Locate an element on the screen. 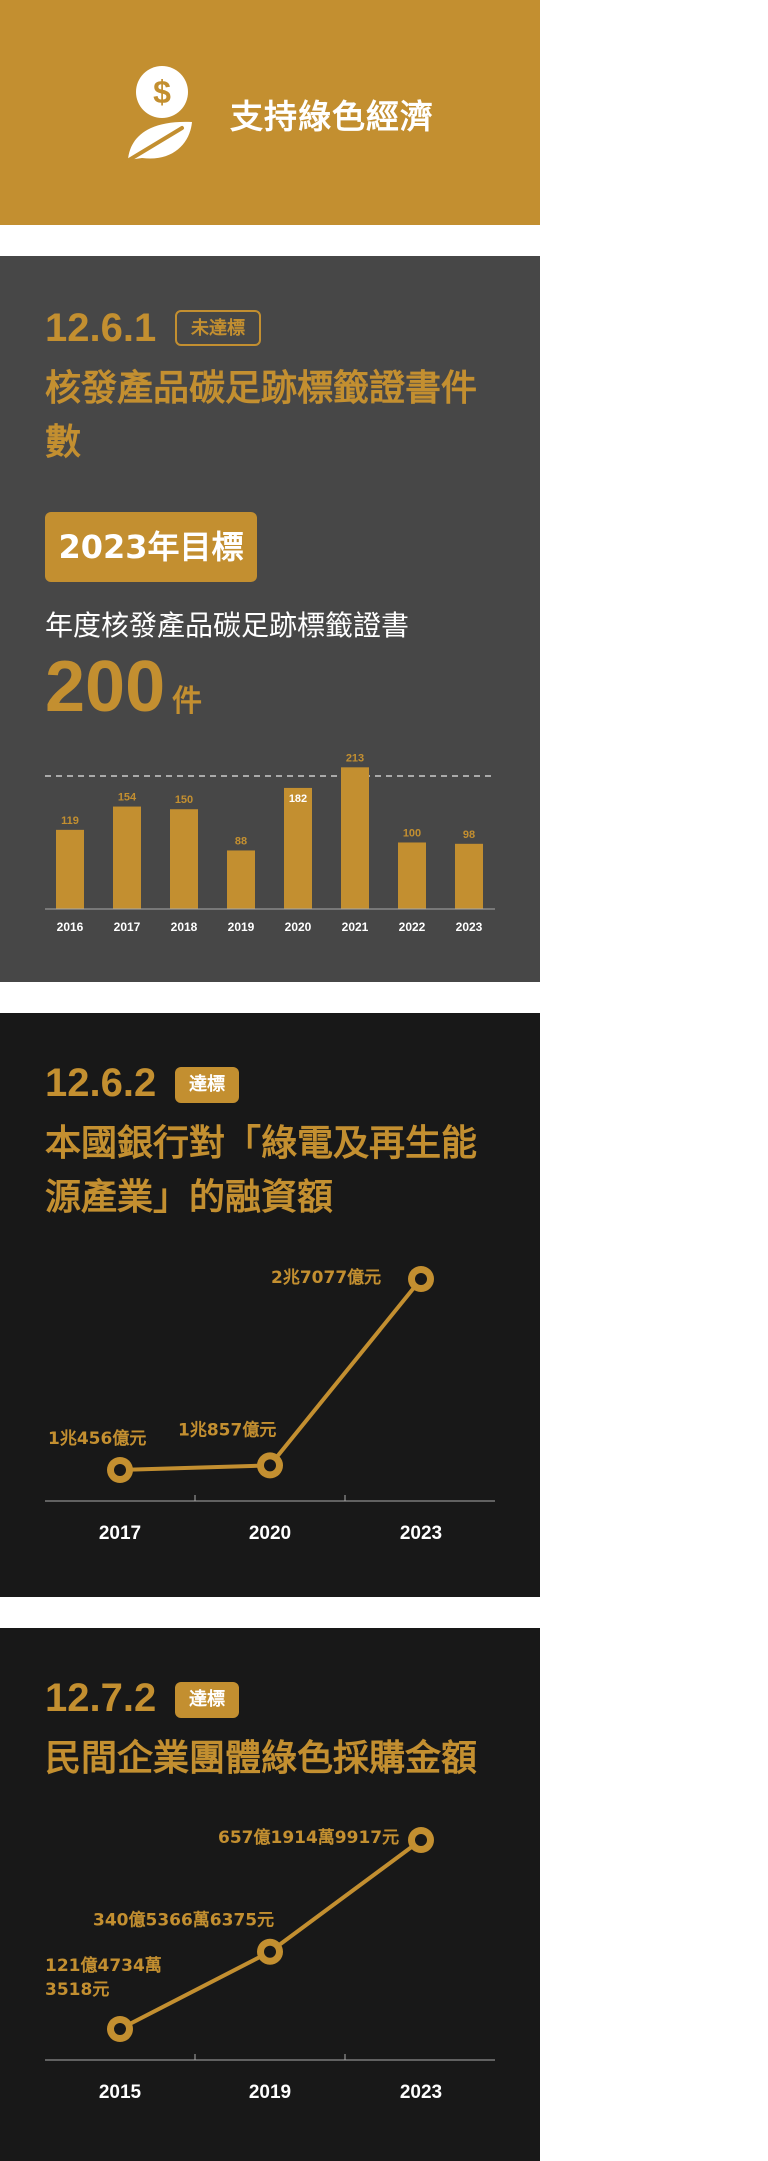  goal-value: 200 is located at coordinates (105, 687).